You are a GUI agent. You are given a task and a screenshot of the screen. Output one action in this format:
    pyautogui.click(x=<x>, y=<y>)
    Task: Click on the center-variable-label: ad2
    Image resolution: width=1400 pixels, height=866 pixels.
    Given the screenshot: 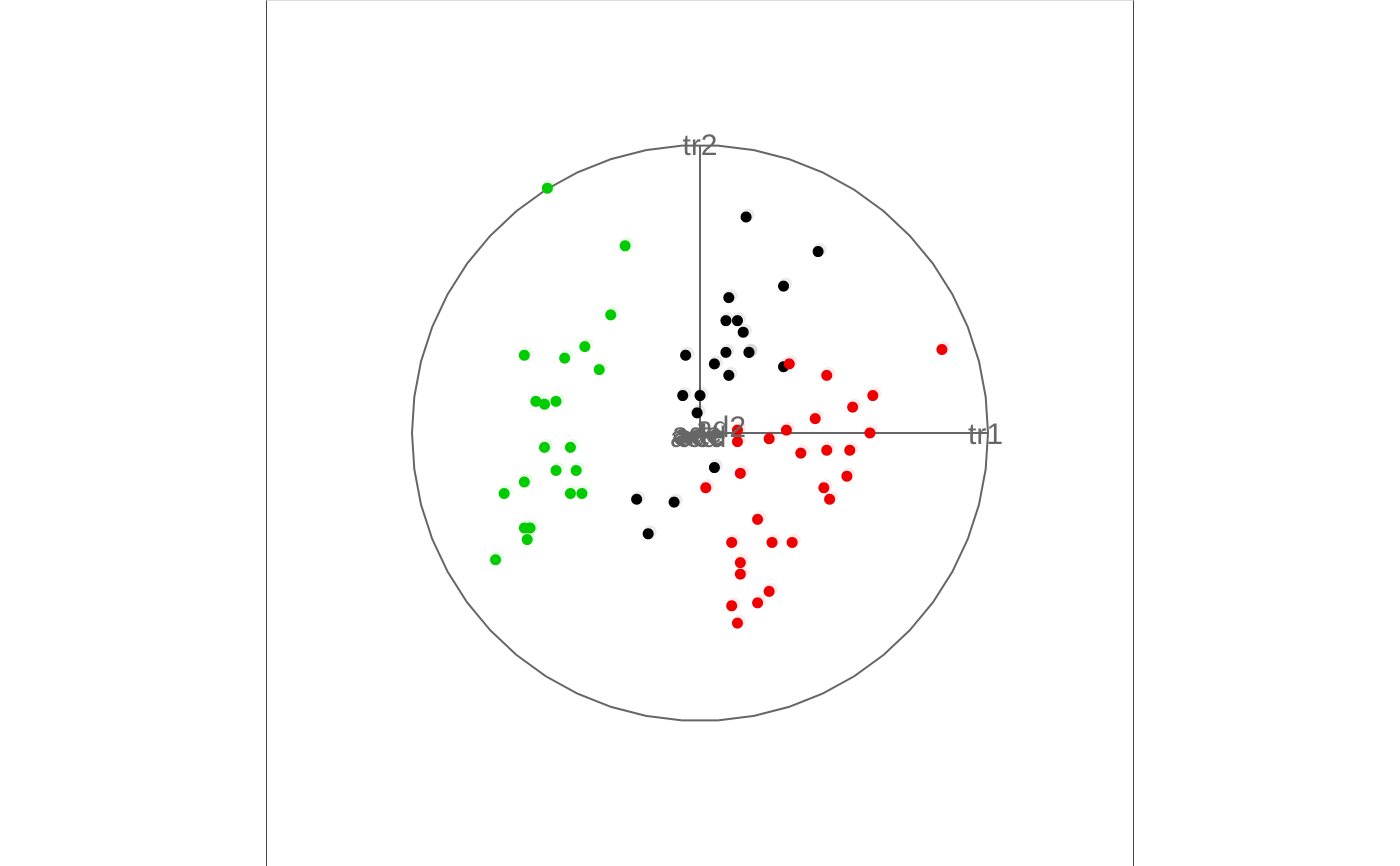 What is the action you would take?
    pyautogui.click(x=721, y=427)
    